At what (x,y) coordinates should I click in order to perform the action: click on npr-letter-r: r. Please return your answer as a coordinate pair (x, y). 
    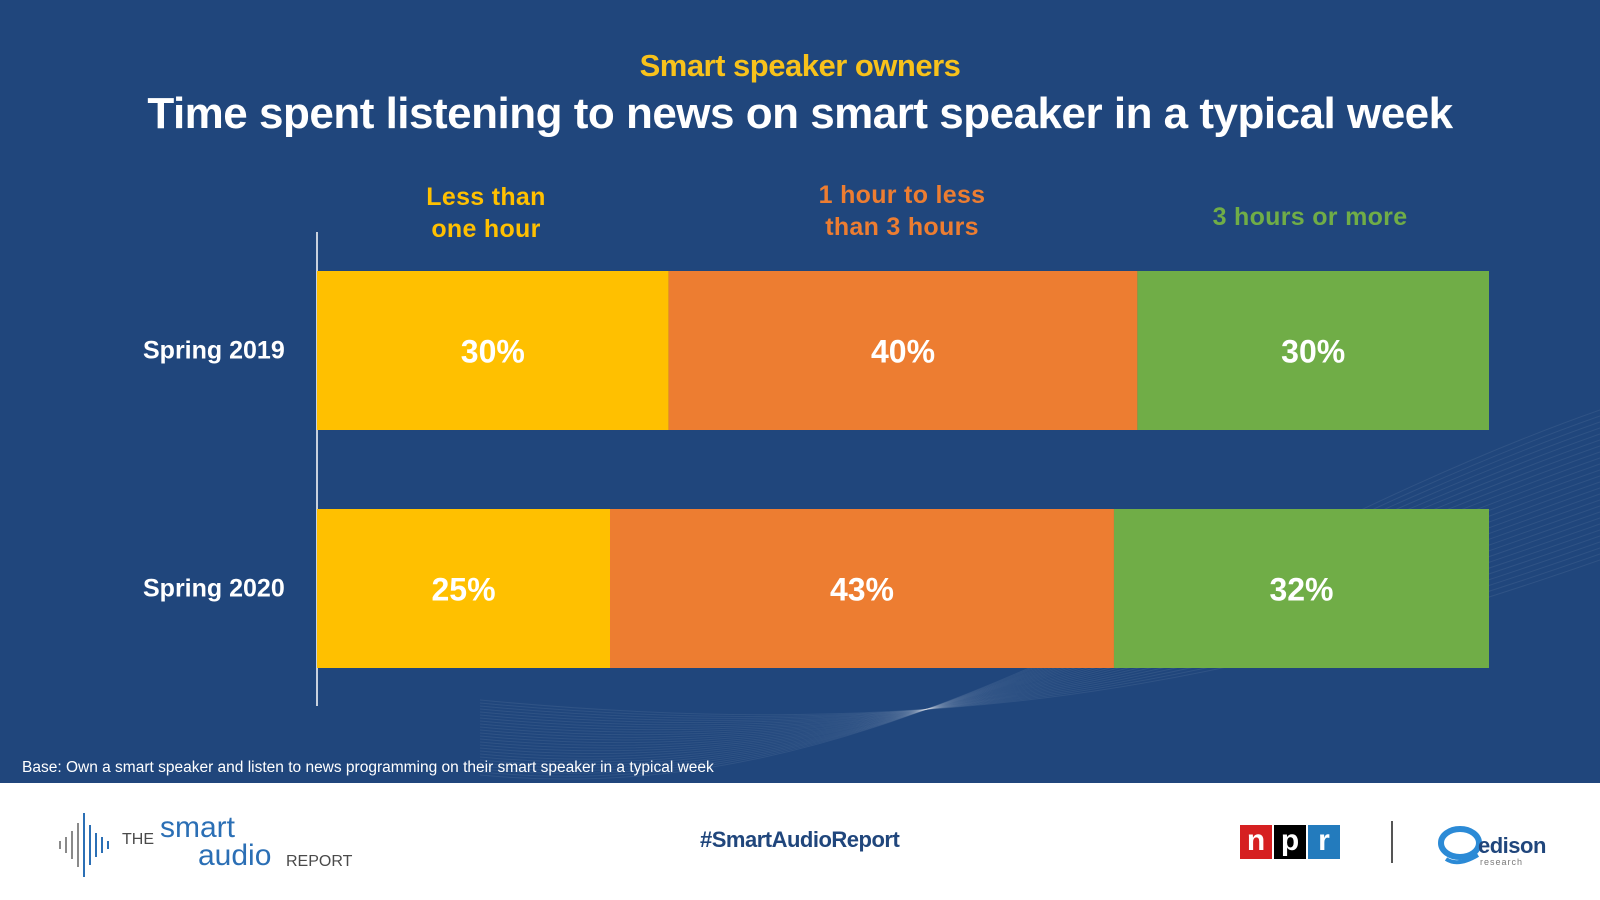
    Looking at the image, I should click on (1324, 842).